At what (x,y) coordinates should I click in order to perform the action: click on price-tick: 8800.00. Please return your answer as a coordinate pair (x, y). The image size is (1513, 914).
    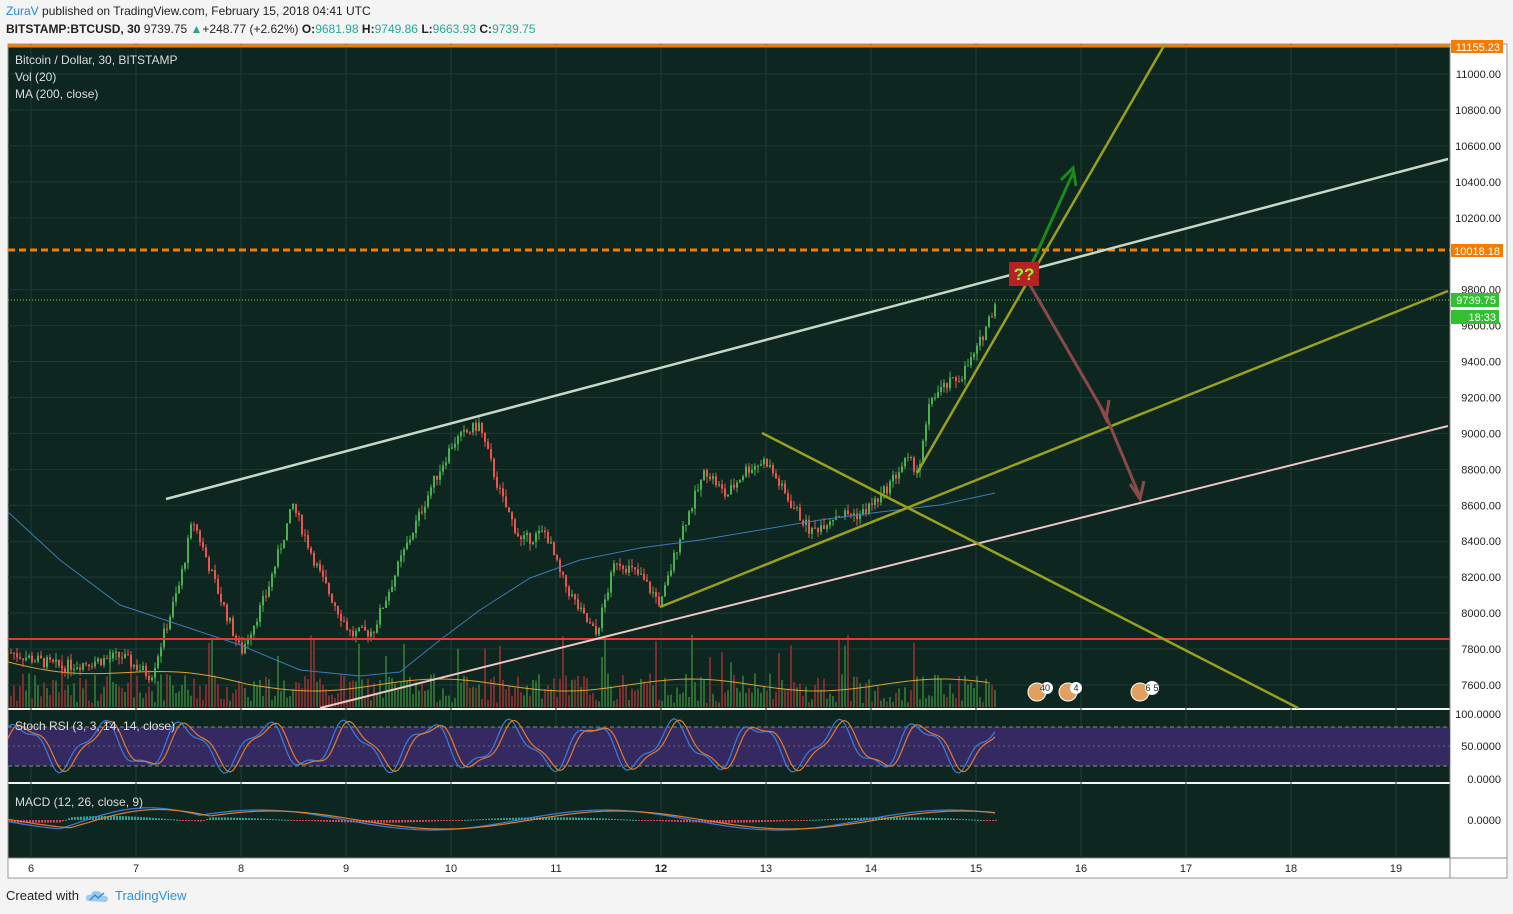
    Looking at the image, I should click on (1481, 470).